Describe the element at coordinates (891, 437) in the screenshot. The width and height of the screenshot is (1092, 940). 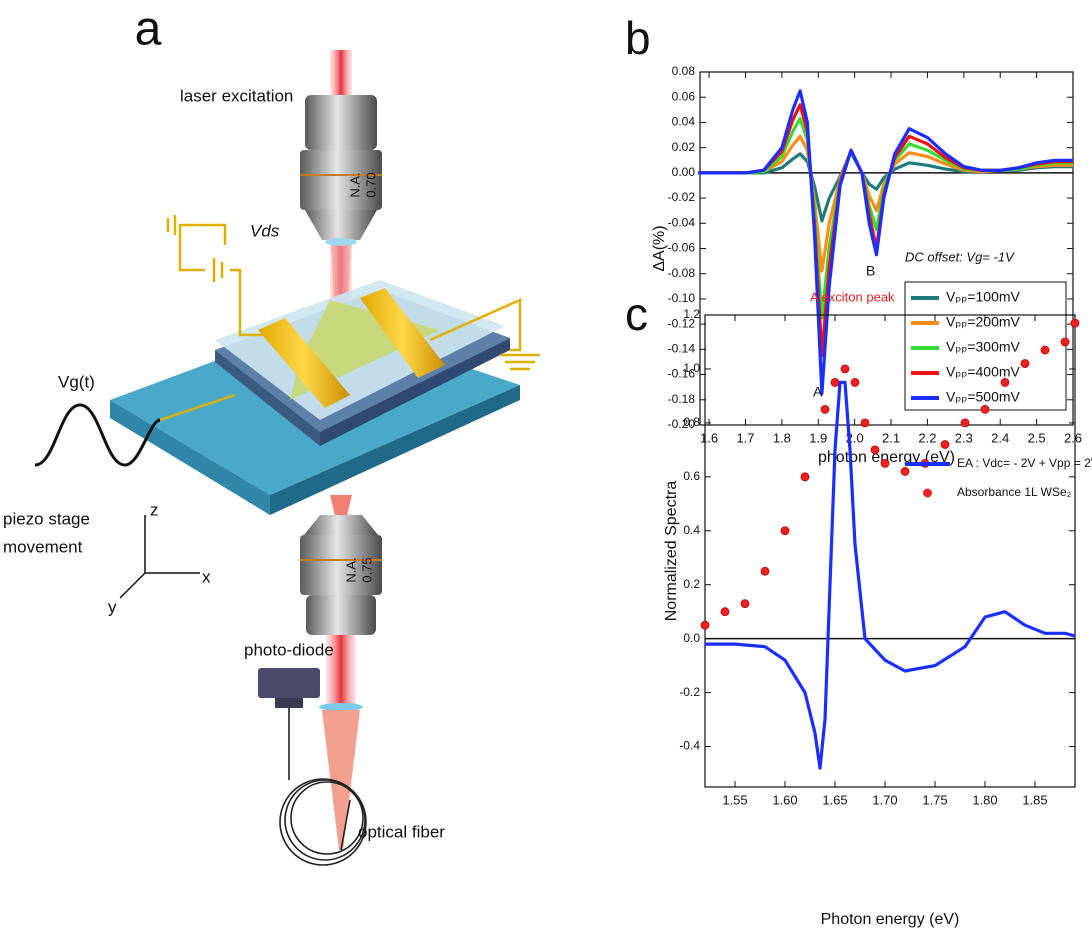
I see `x-tick-label: 2.1` at that location.